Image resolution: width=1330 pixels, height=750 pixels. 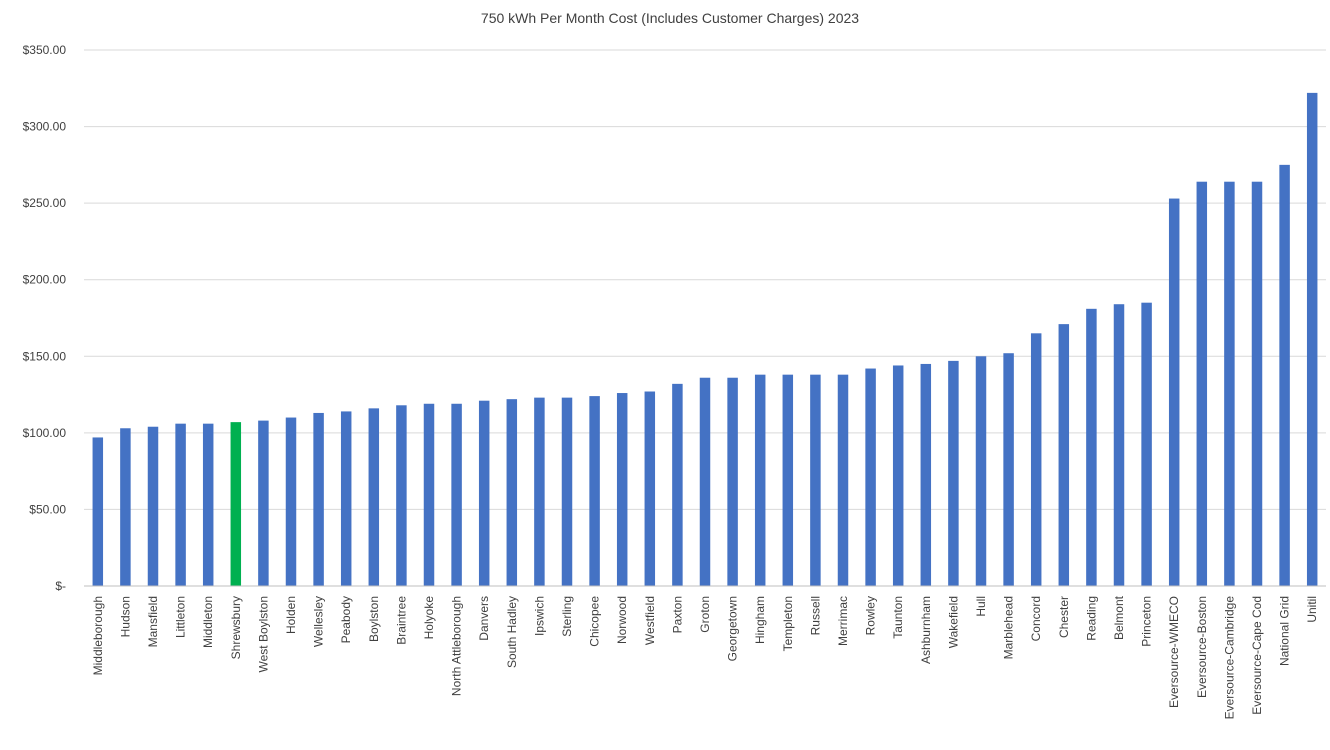 I want to click on x-tick-label: Wellesley, so click(x=319, y=621).